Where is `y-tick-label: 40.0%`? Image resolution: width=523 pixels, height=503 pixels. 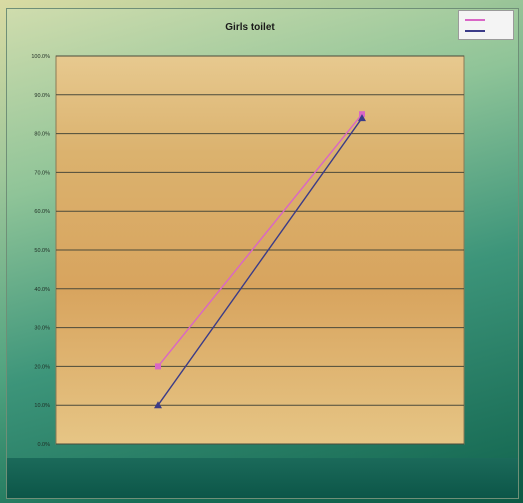
y-tick-label: 40.0% is located at coordinates (42, 290).